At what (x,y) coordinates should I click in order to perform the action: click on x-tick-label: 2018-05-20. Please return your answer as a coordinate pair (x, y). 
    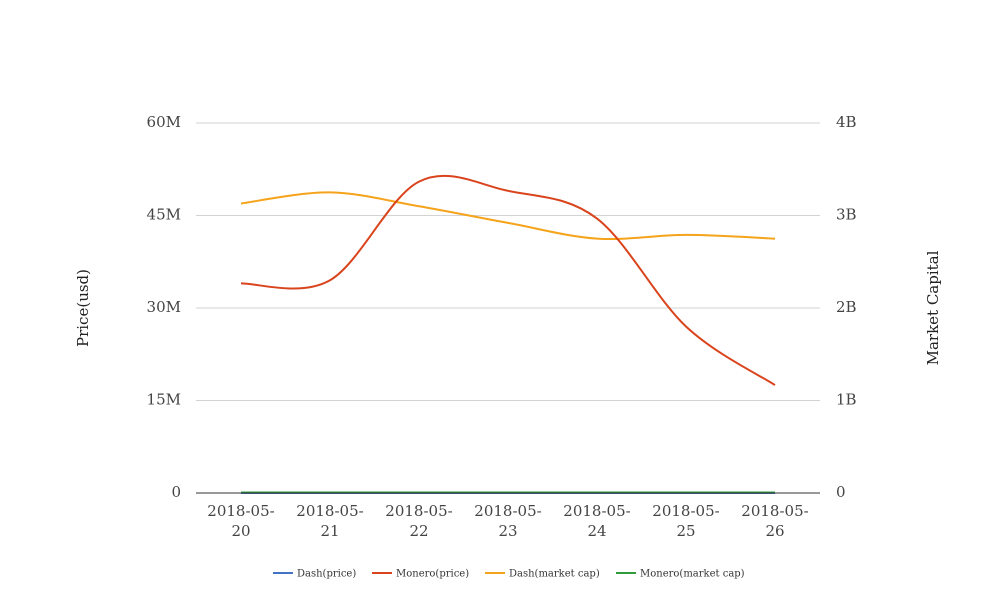
    Looking at the image, I should click on (240, 521).